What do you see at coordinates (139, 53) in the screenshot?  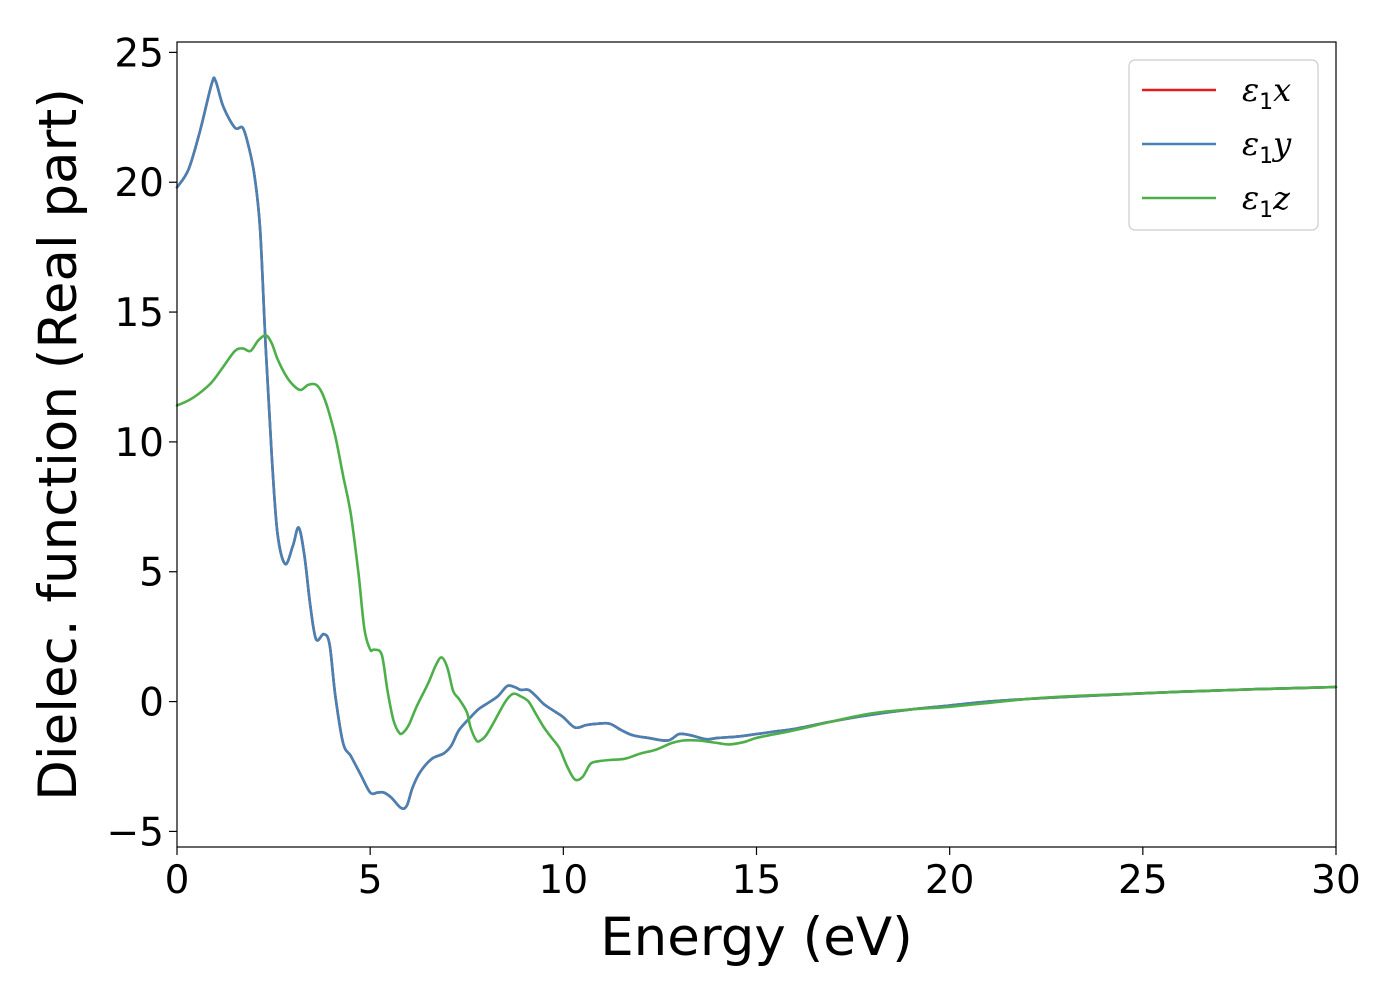 I see `y-tick-label: 25` at bounding box center [139, 53].